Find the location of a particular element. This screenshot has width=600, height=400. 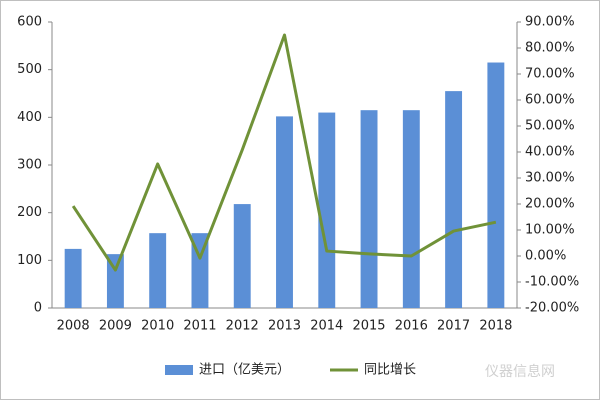

y2-tick-label: 10.00% is located at coordinates (550, 230).